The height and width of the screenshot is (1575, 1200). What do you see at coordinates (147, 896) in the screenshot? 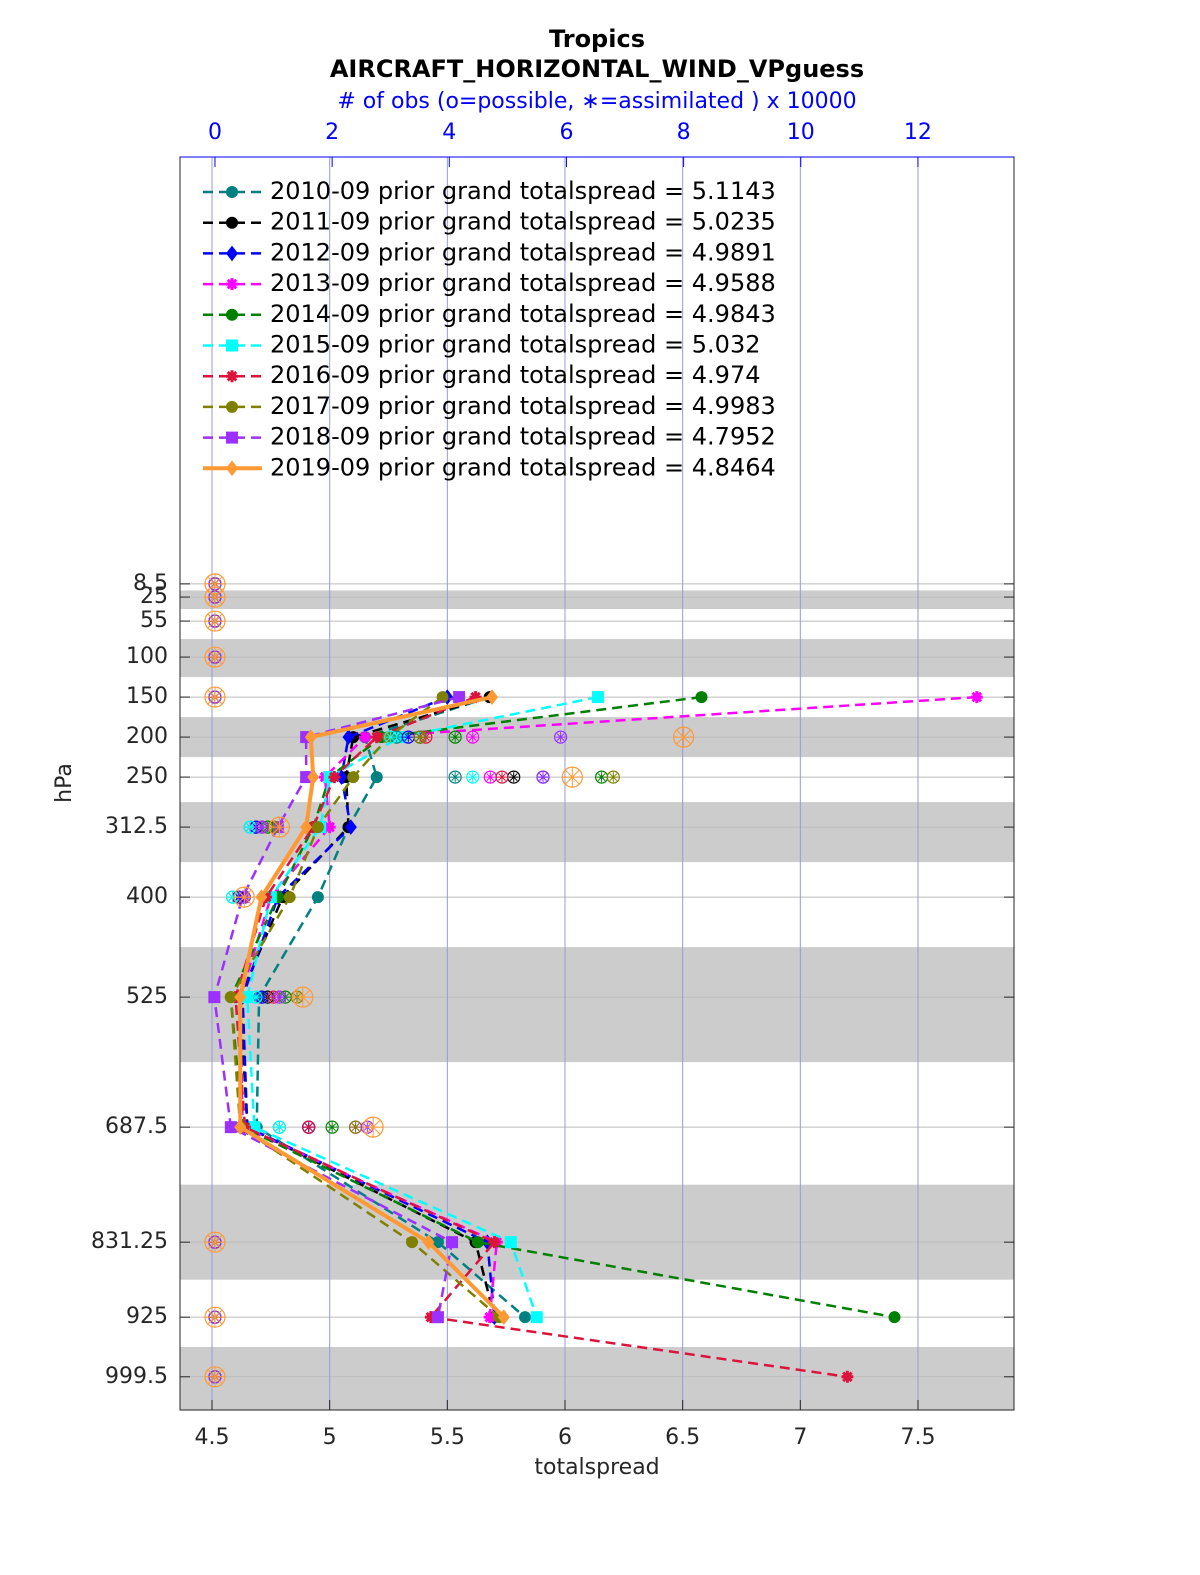
I see `y-tick-label: 400` at bounding box center [147, 896].